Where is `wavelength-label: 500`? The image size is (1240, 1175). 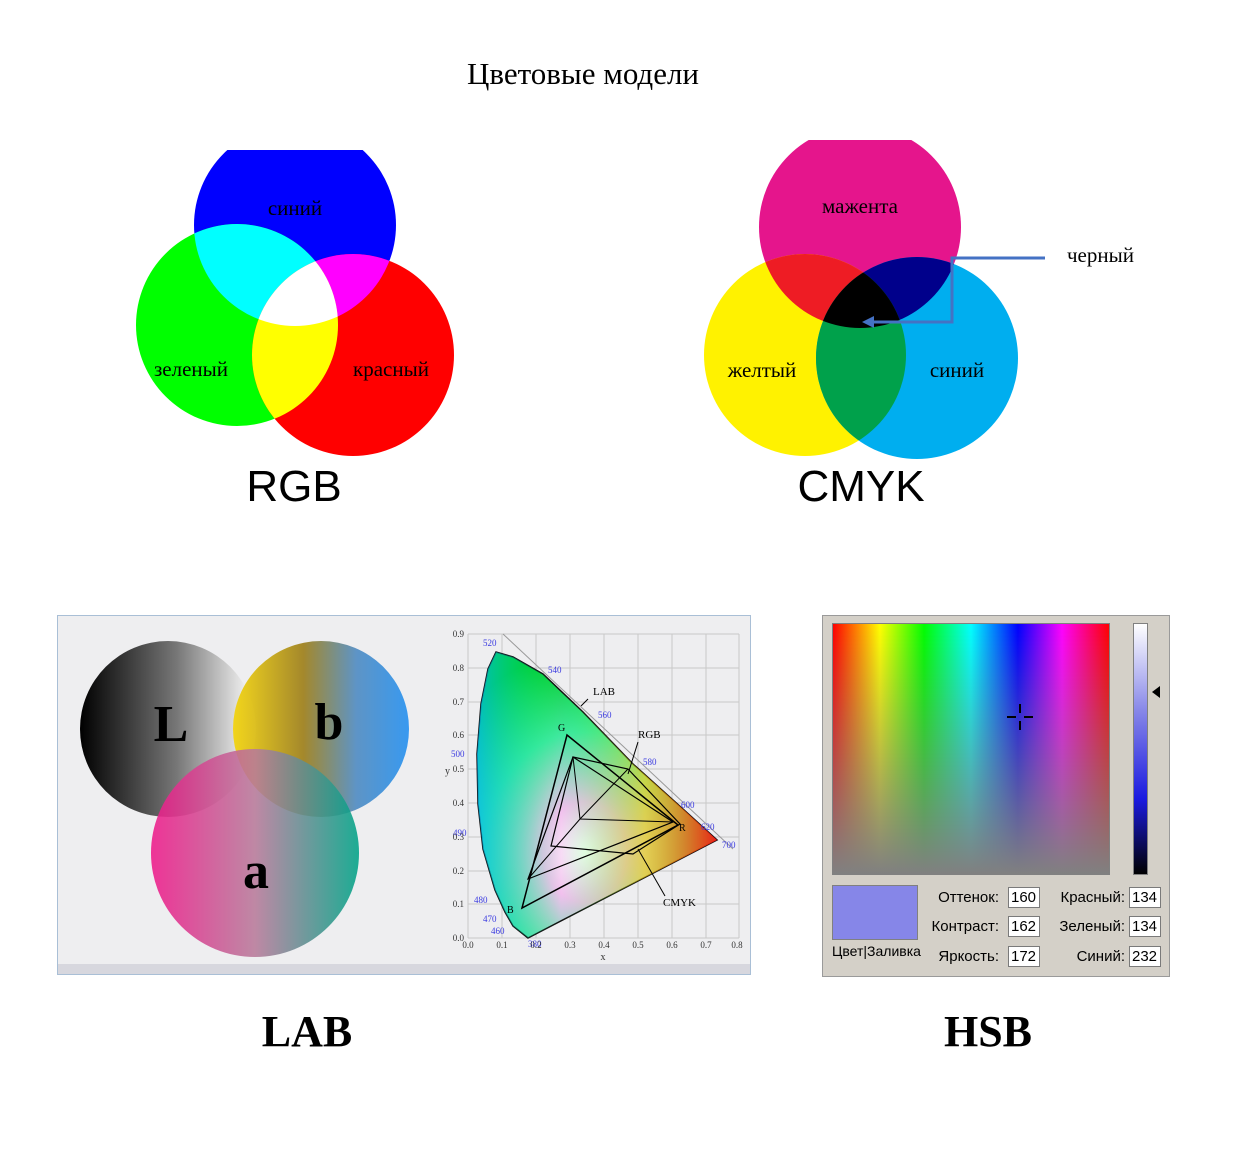
wavelength-label: 500 is located at coordinates (458, 754).